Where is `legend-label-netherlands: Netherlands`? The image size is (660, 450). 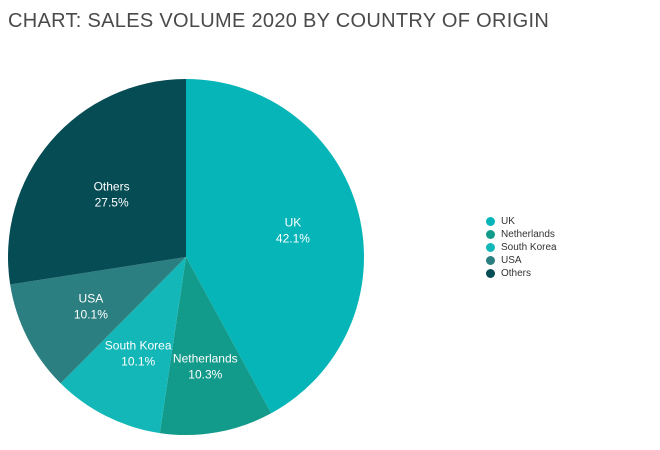
legend-label-netherlands: Netherlands is located at coordinates (528, 234).